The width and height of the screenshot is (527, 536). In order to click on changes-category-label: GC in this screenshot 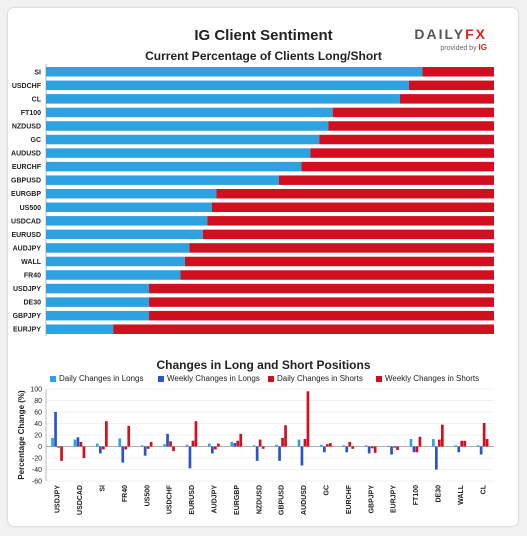, I will do `click(327, 490)`.